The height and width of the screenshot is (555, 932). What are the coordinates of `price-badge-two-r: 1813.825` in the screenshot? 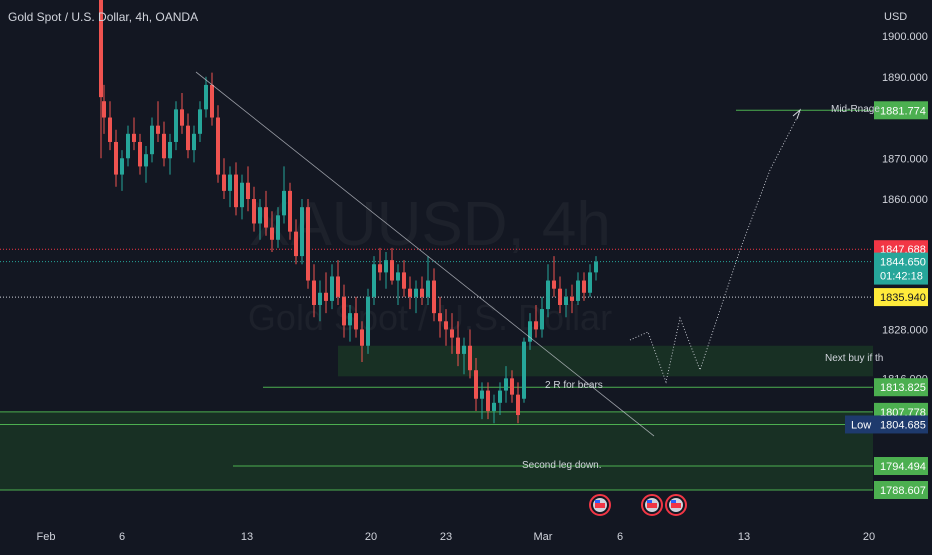 It's located at (901, 387).